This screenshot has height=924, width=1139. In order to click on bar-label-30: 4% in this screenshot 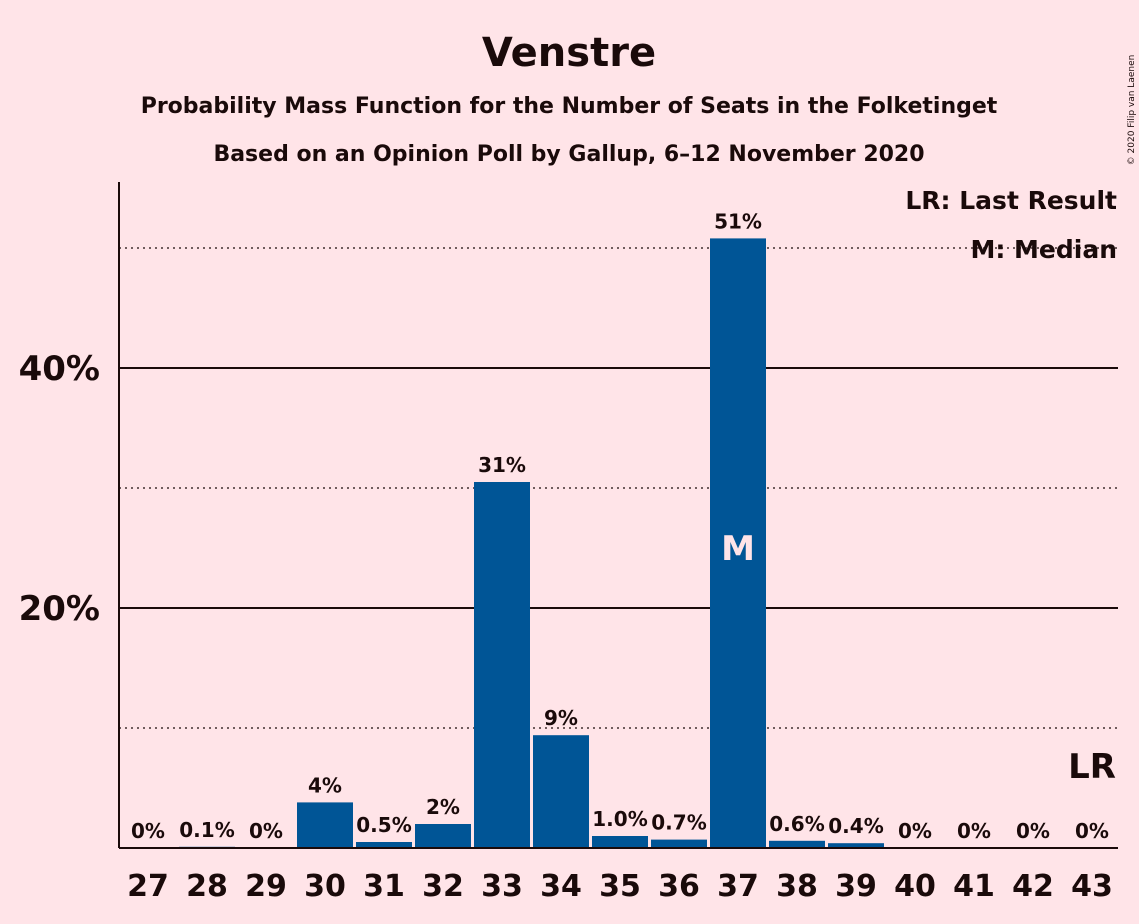, I will do `click(325, 785)`.